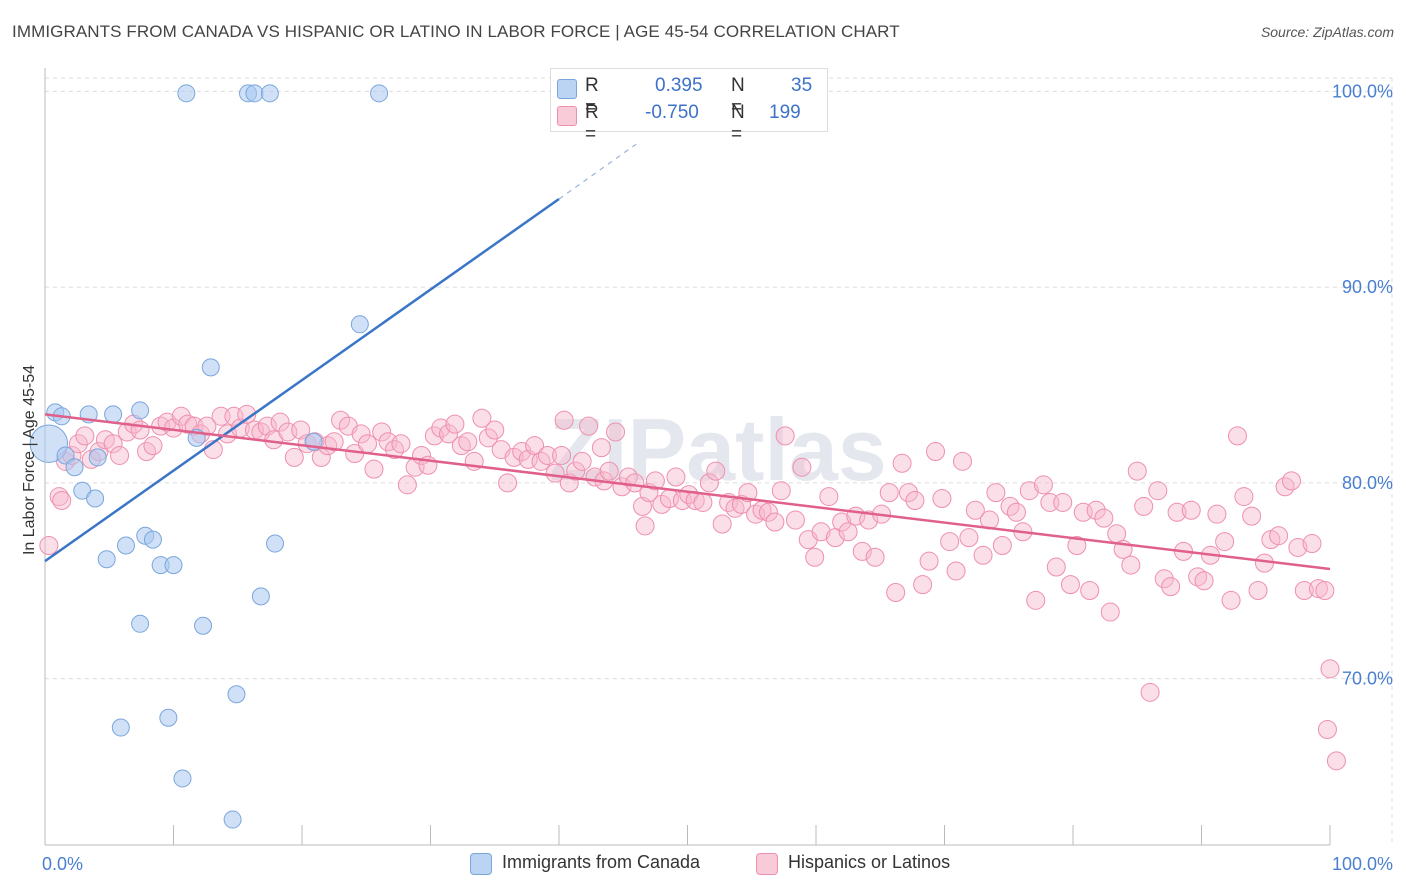 This screenshot has width=1406, height=892. I want to click on y-tick-label: 100.0%, so click(1362, 91).